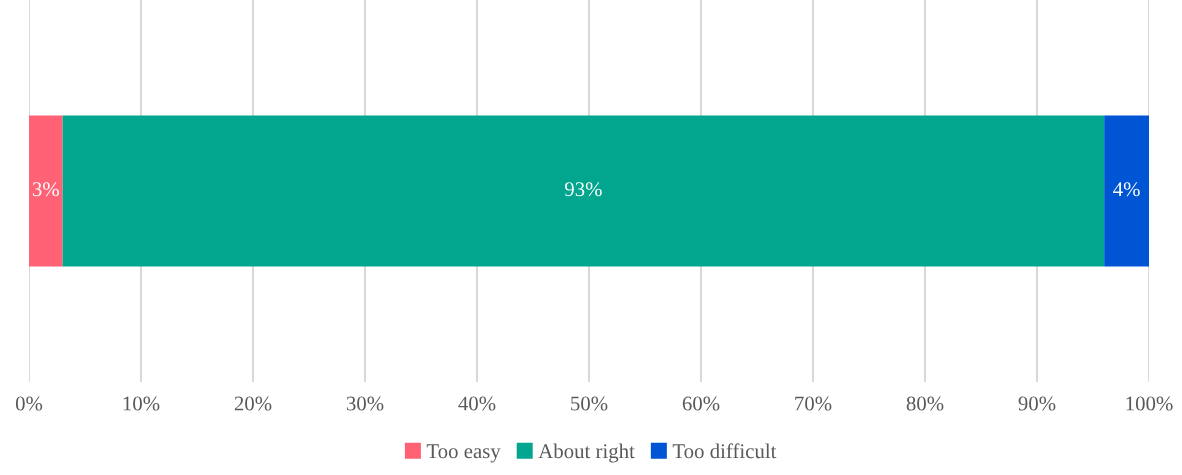 Image resolution: width=1182 pixels, height=475 pixels. I want to click on x-tick-label: 70%, so click(813, 403).